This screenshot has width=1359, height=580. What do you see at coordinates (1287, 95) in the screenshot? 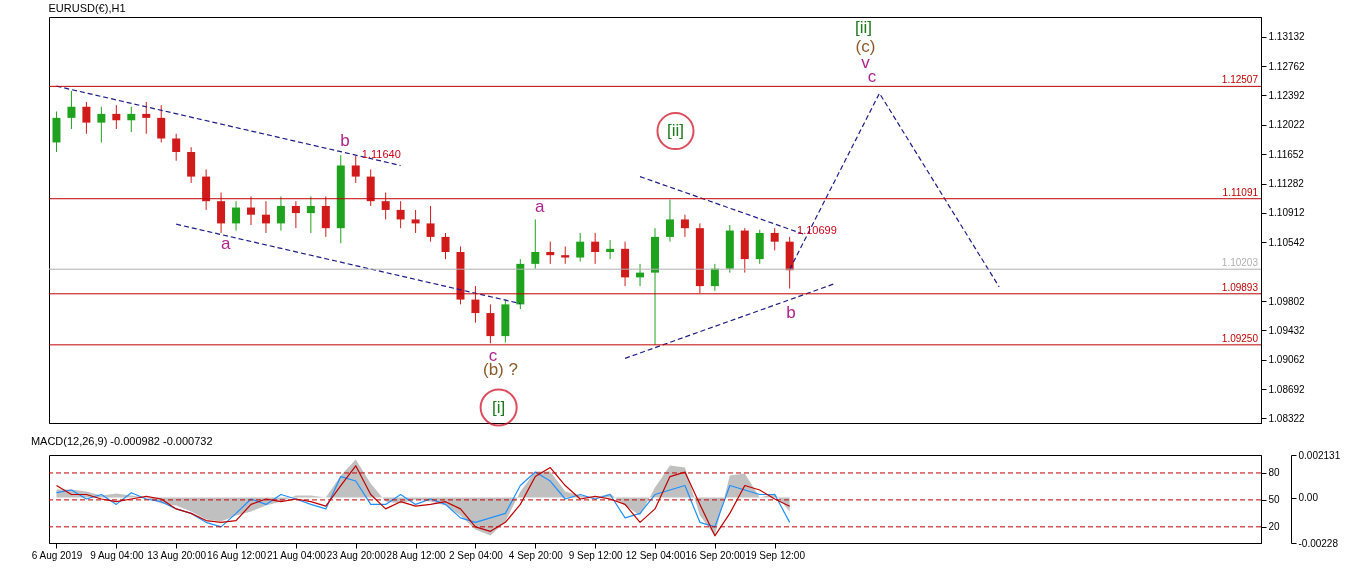
I see `y-tick-label: 1.12392` at bounding box center [1287, 95].